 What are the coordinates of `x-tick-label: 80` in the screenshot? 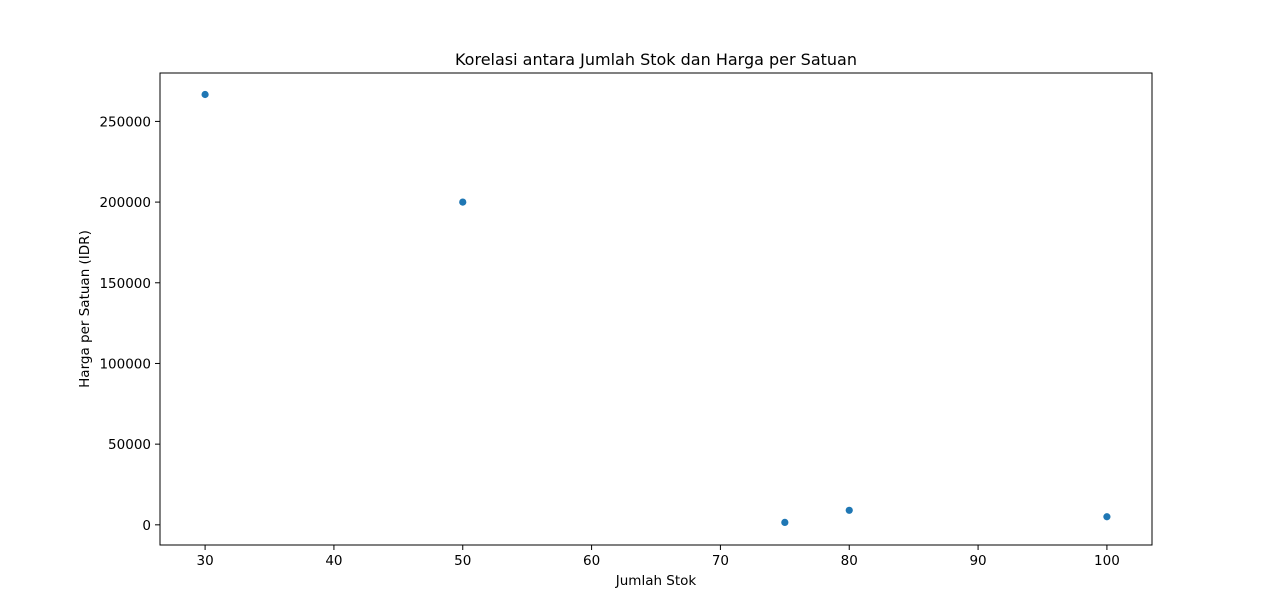 It's located at (849, 561).